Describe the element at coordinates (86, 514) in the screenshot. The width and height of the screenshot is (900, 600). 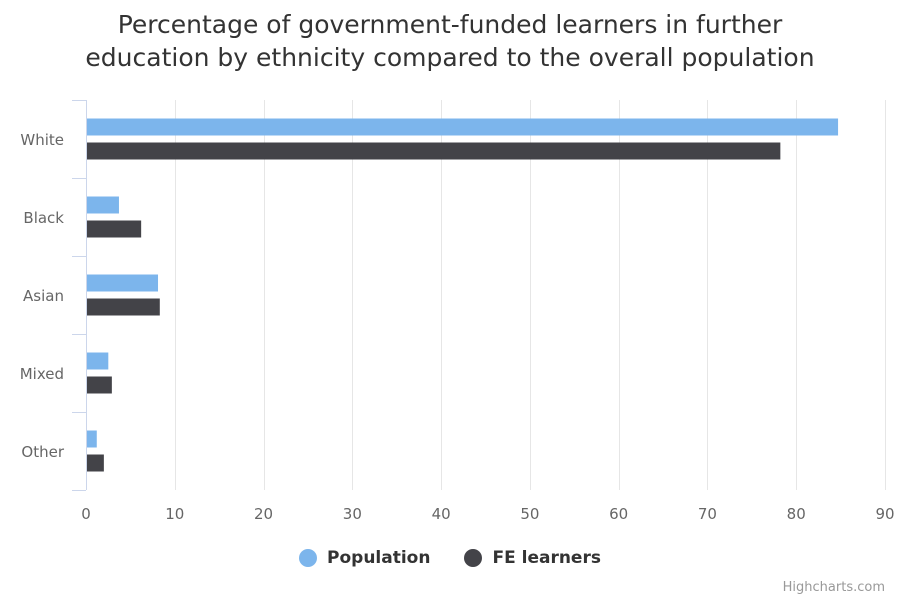
I see `x-tick-label: 0` at that location.